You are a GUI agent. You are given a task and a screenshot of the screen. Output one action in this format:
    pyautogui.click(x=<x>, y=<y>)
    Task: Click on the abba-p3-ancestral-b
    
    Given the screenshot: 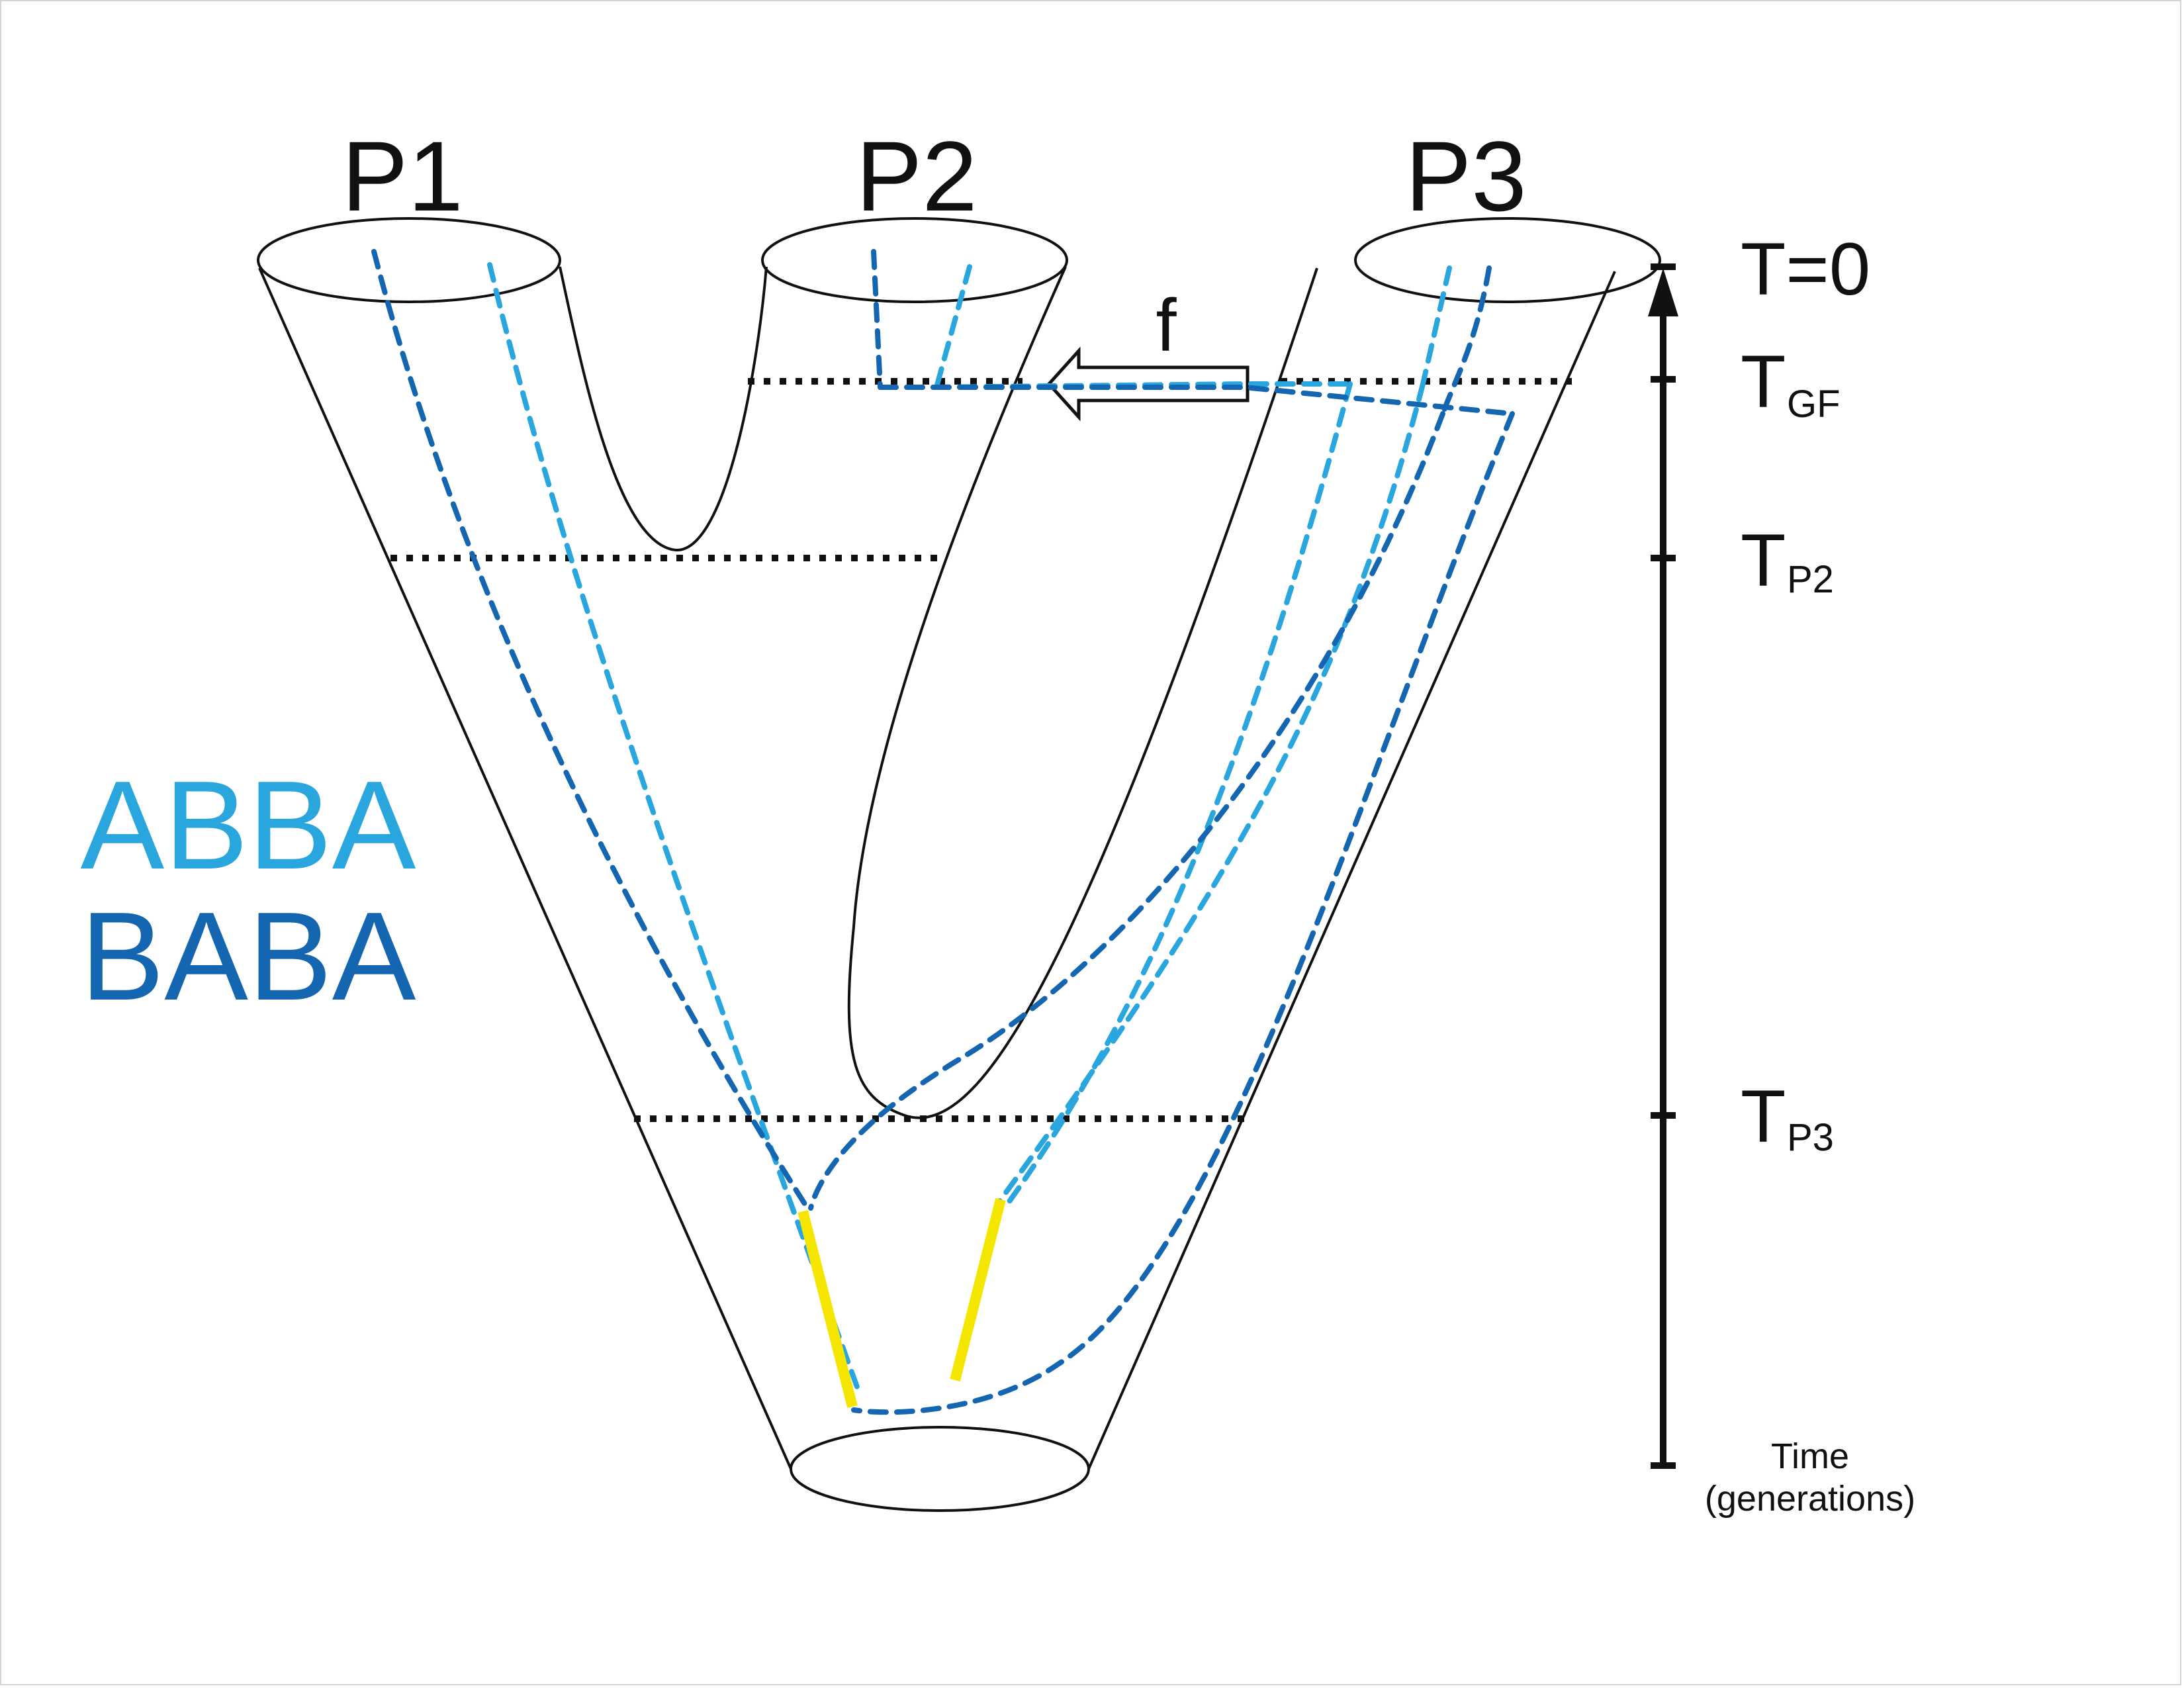 What is the action you would take?
    pyautogui.click(x=1211, y=792)
    